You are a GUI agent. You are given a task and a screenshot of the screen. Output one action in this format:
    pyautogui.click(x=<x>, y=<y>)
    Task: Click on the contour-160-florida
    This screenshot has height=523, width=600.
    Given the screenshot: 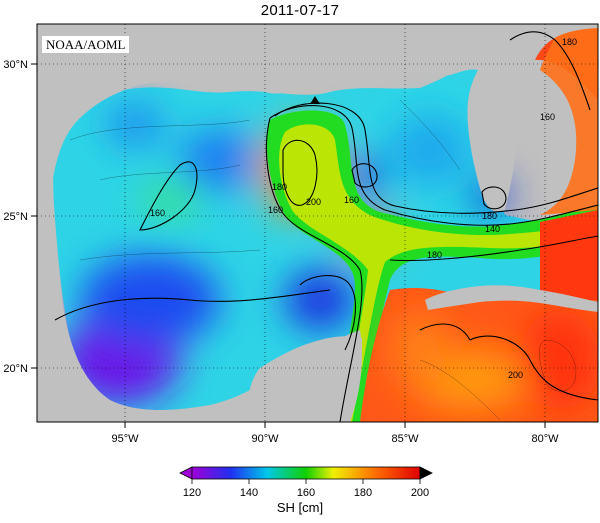 What is the action you would take?
    pyautogui.click(x=550, y=71)
    